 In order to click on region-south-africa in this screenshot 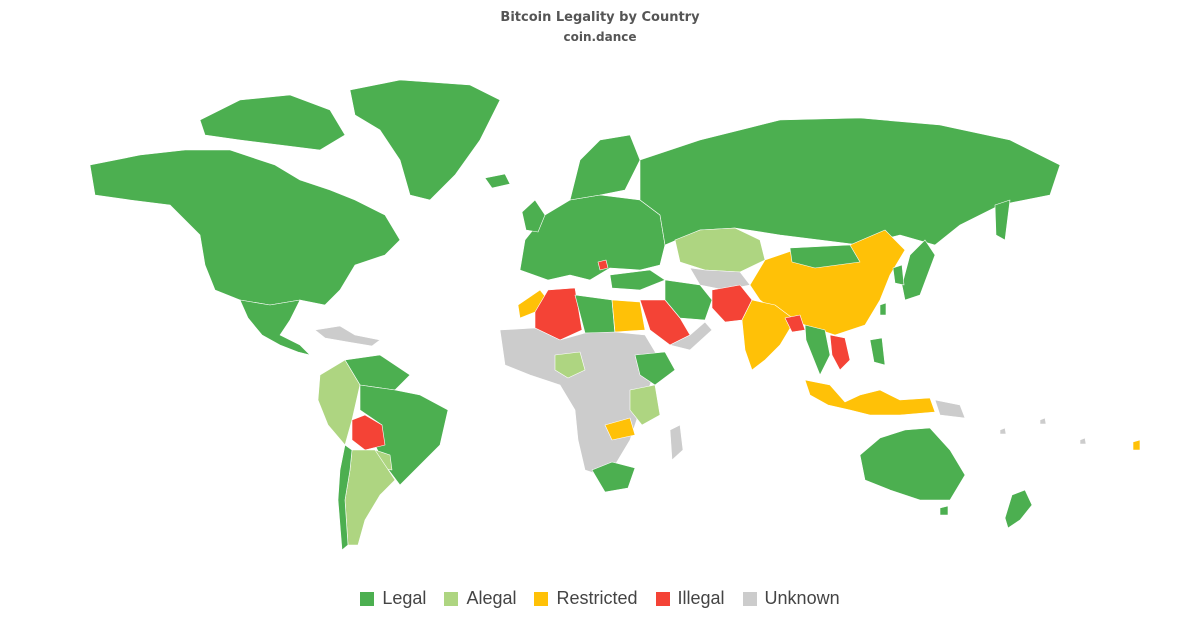, I will do `click(613, 477)`.